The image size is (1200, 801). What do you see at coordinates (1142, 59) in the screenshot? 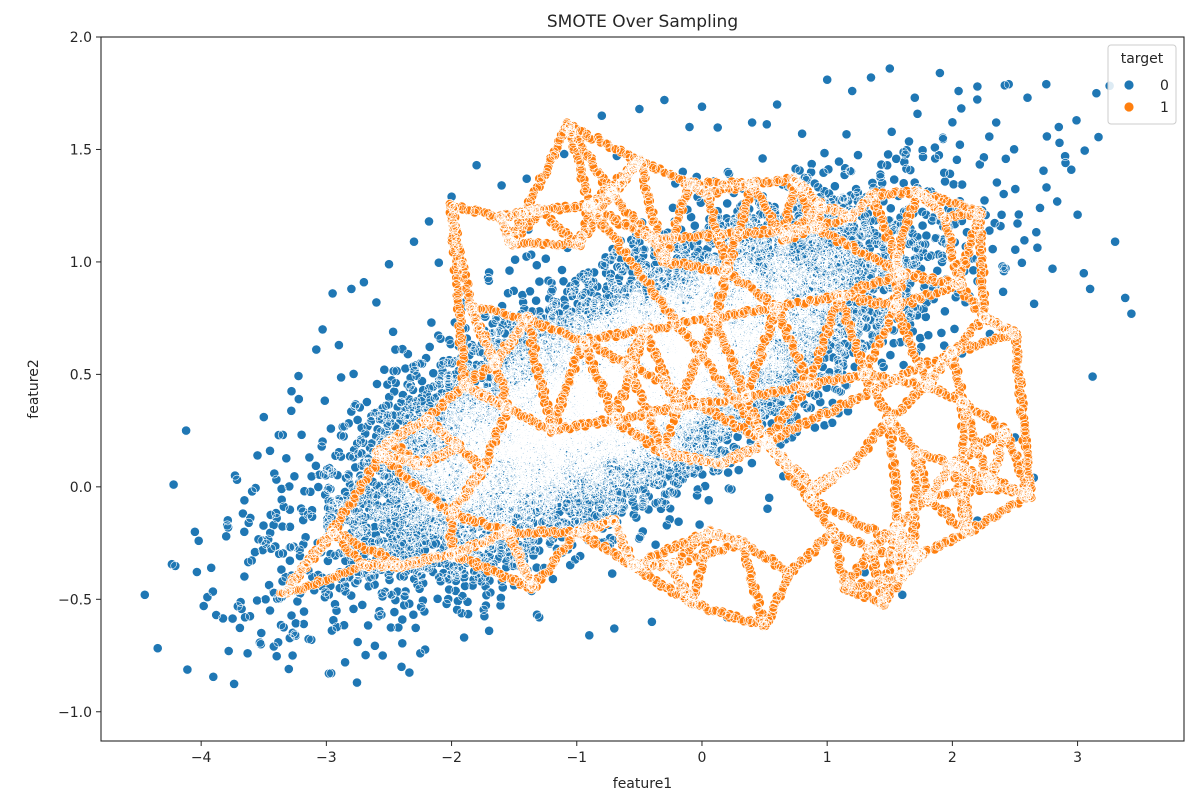
I see `legend-title: target` at bounding box center [1142, 59].